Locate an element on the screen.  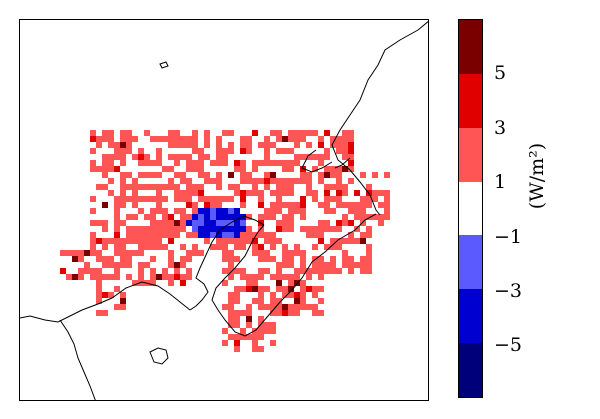
coastline-boso is located at coordinates (294, 275).